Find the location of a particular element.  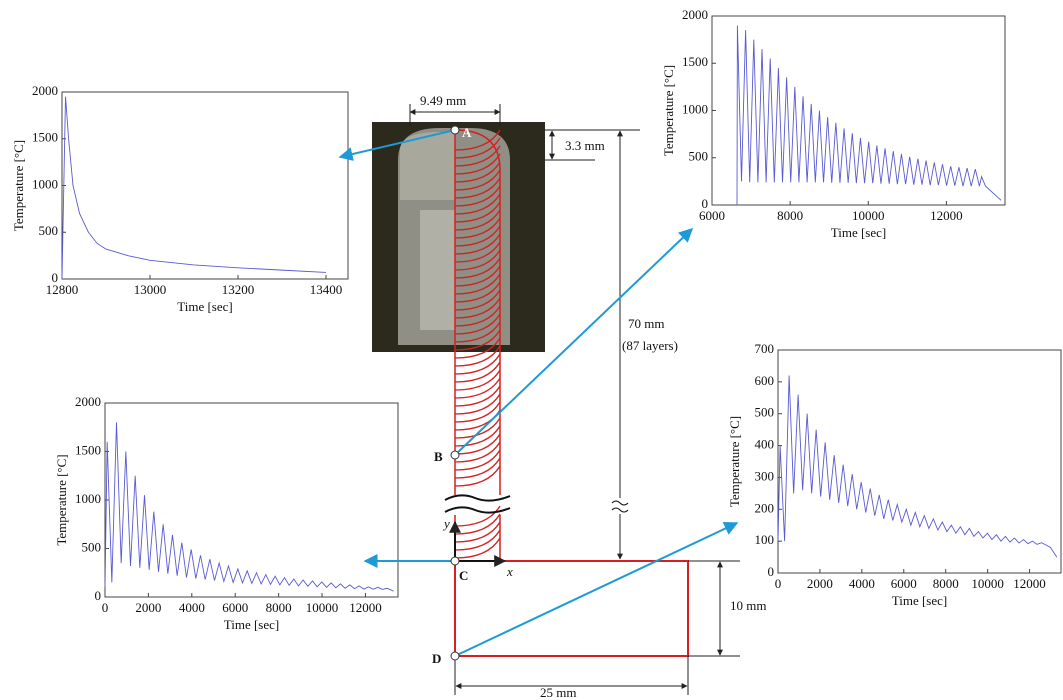

y-tick-label: 400 is located at coordinates (765, 444).